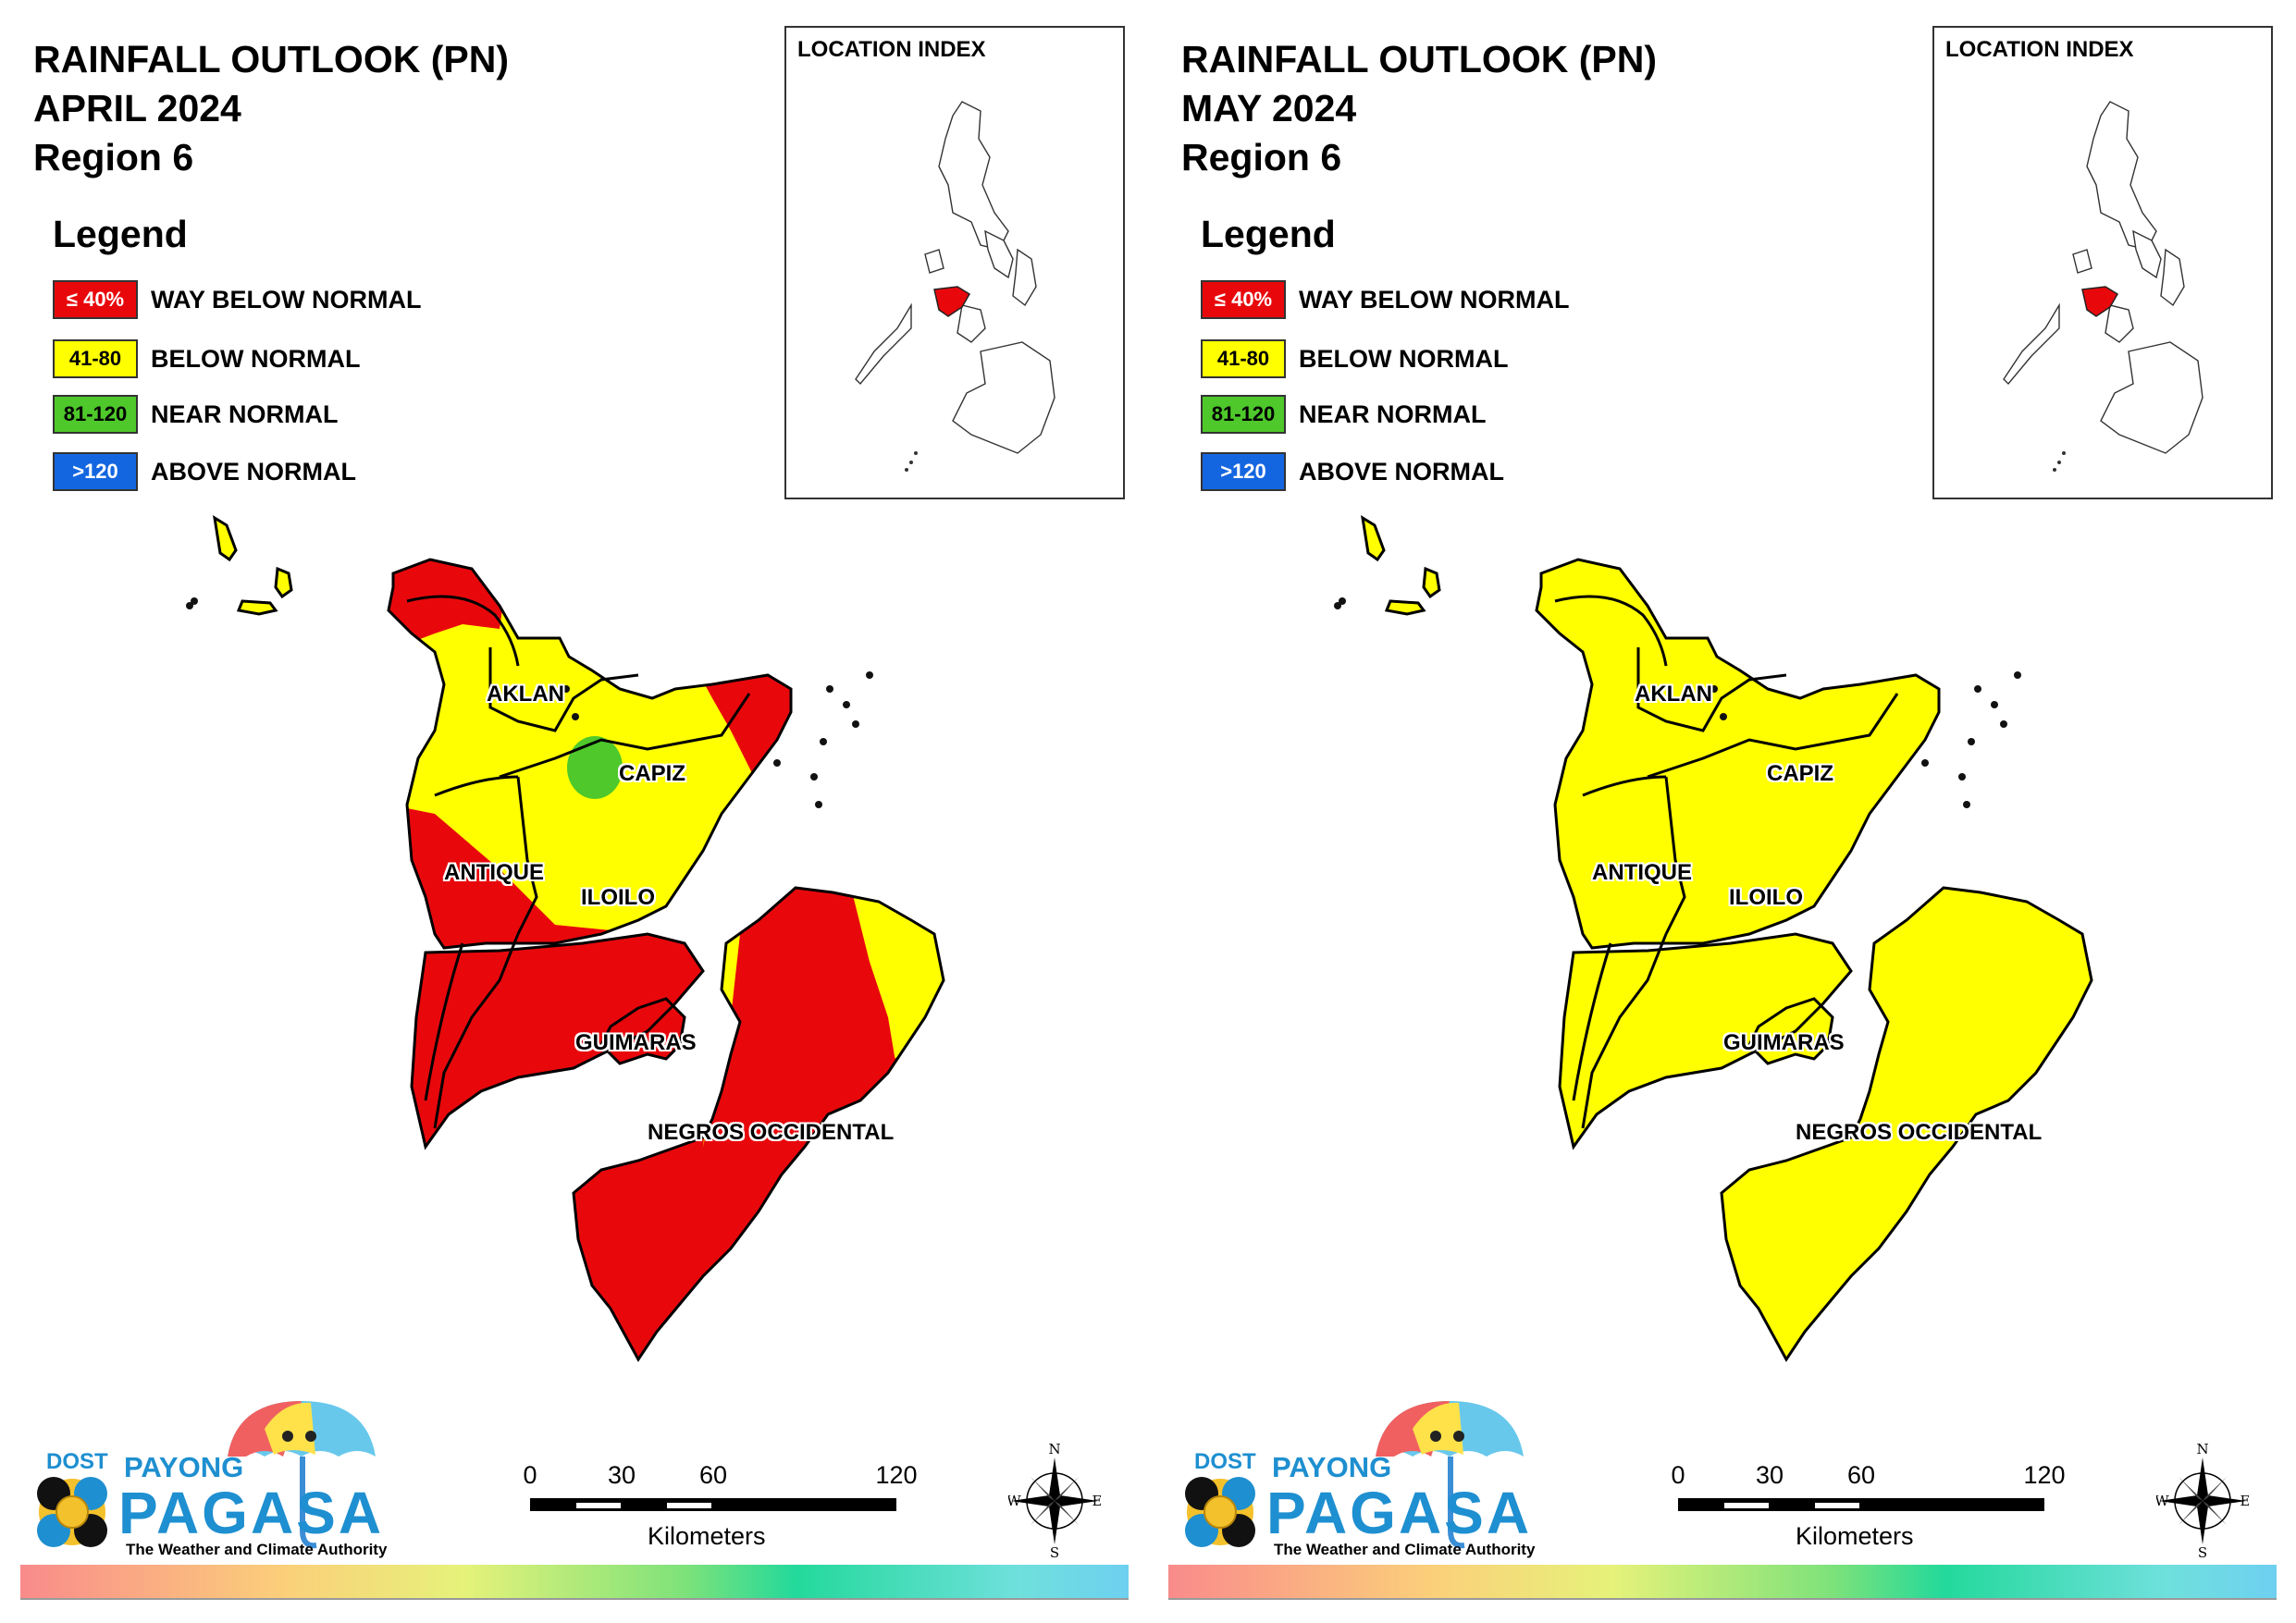 The height and width of the screenshot is (1623, 2296). Describe the element at coordinates (1243, 299) in the screenshot. I see `legend-swatch: ≤ 40%` at that location.